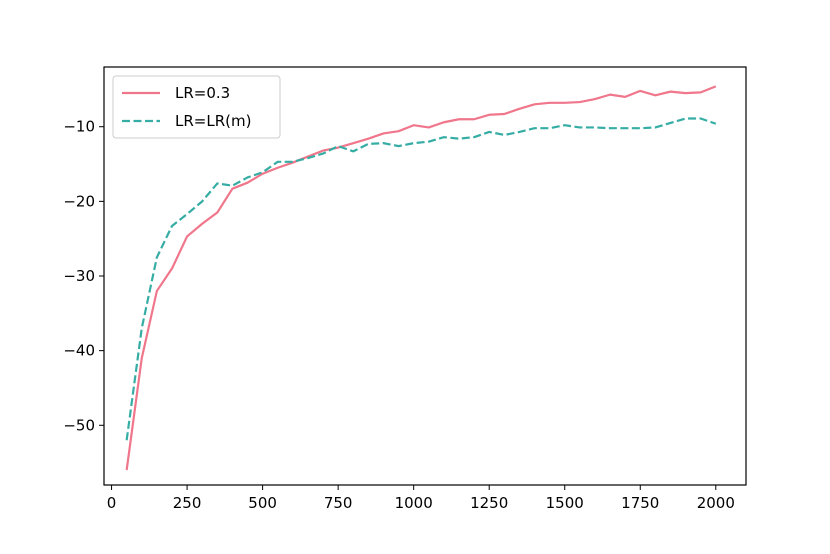  I want to click on legend-box, so click(196, 107).